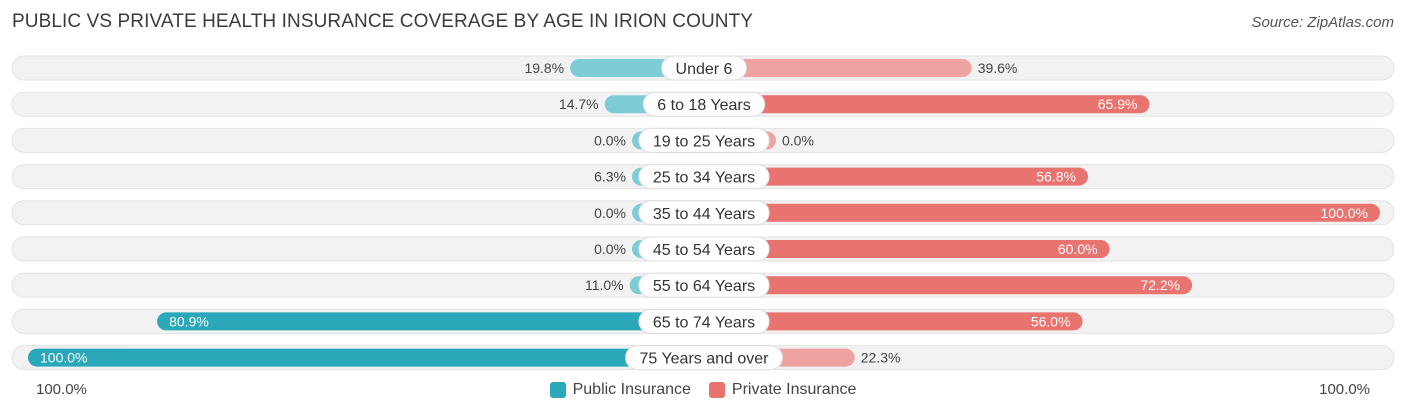 Image resolution: width=1406 pixels, height=414 pixels. I want to click on value-label-private: 56.8%, so click(1056, 177).